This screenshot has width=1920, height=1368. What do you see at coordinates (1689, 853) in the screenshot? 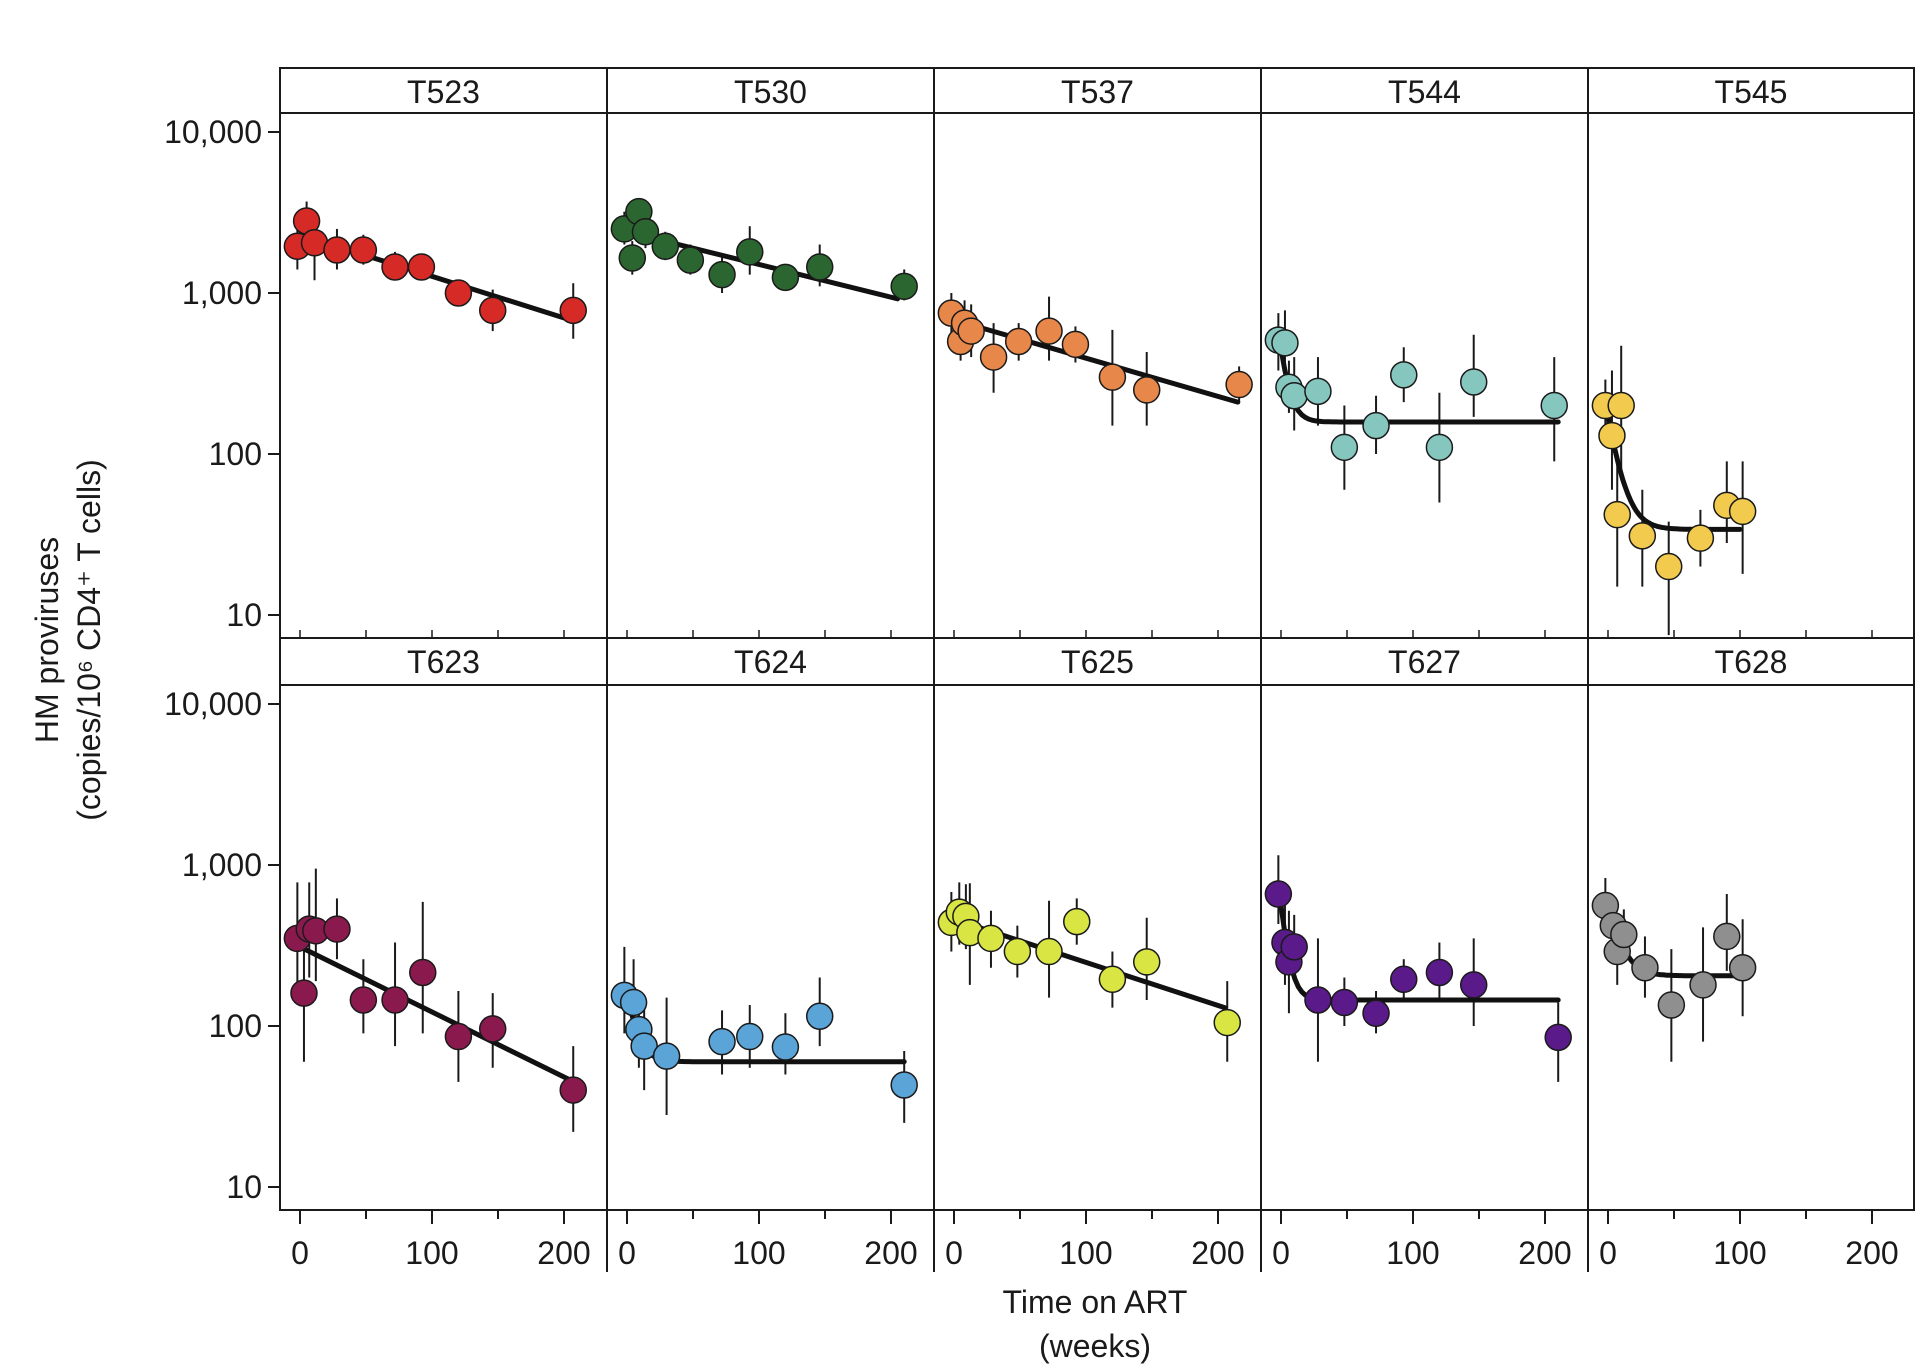
I see `panel-T628: T628` at bounding box center [1689, 853].